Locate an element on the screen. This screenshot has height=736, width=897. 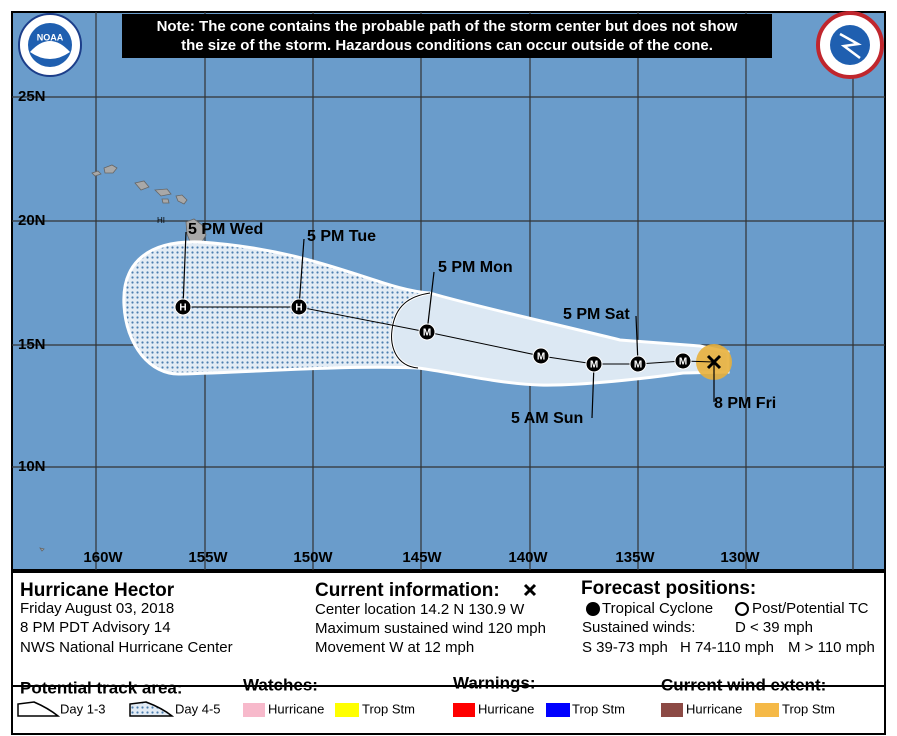
time-label: 8 PM Fri is located at coordinates (745, 403).